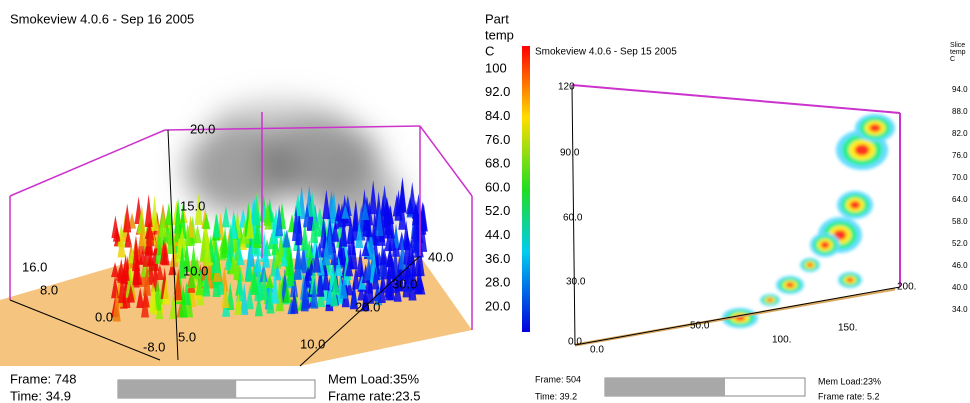 Image resolution: width=970 pixels, height=403 pixels. What do you see at coordinates (496, 67) in the screenshot?
I see `colorbar-label: 100` at bounding box center [496, 67].